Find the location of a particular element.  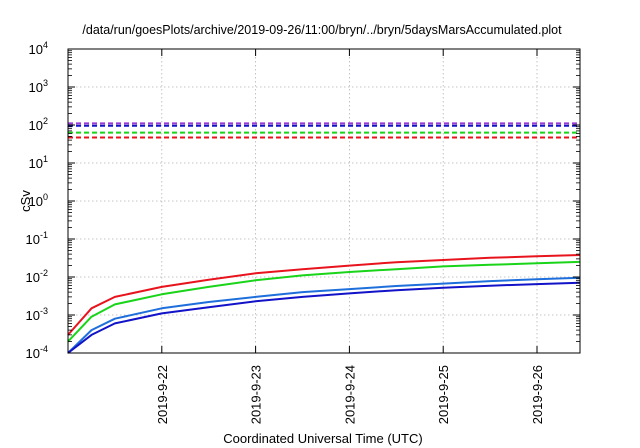

series-line-red-solid is located at coordinates (324, 295).